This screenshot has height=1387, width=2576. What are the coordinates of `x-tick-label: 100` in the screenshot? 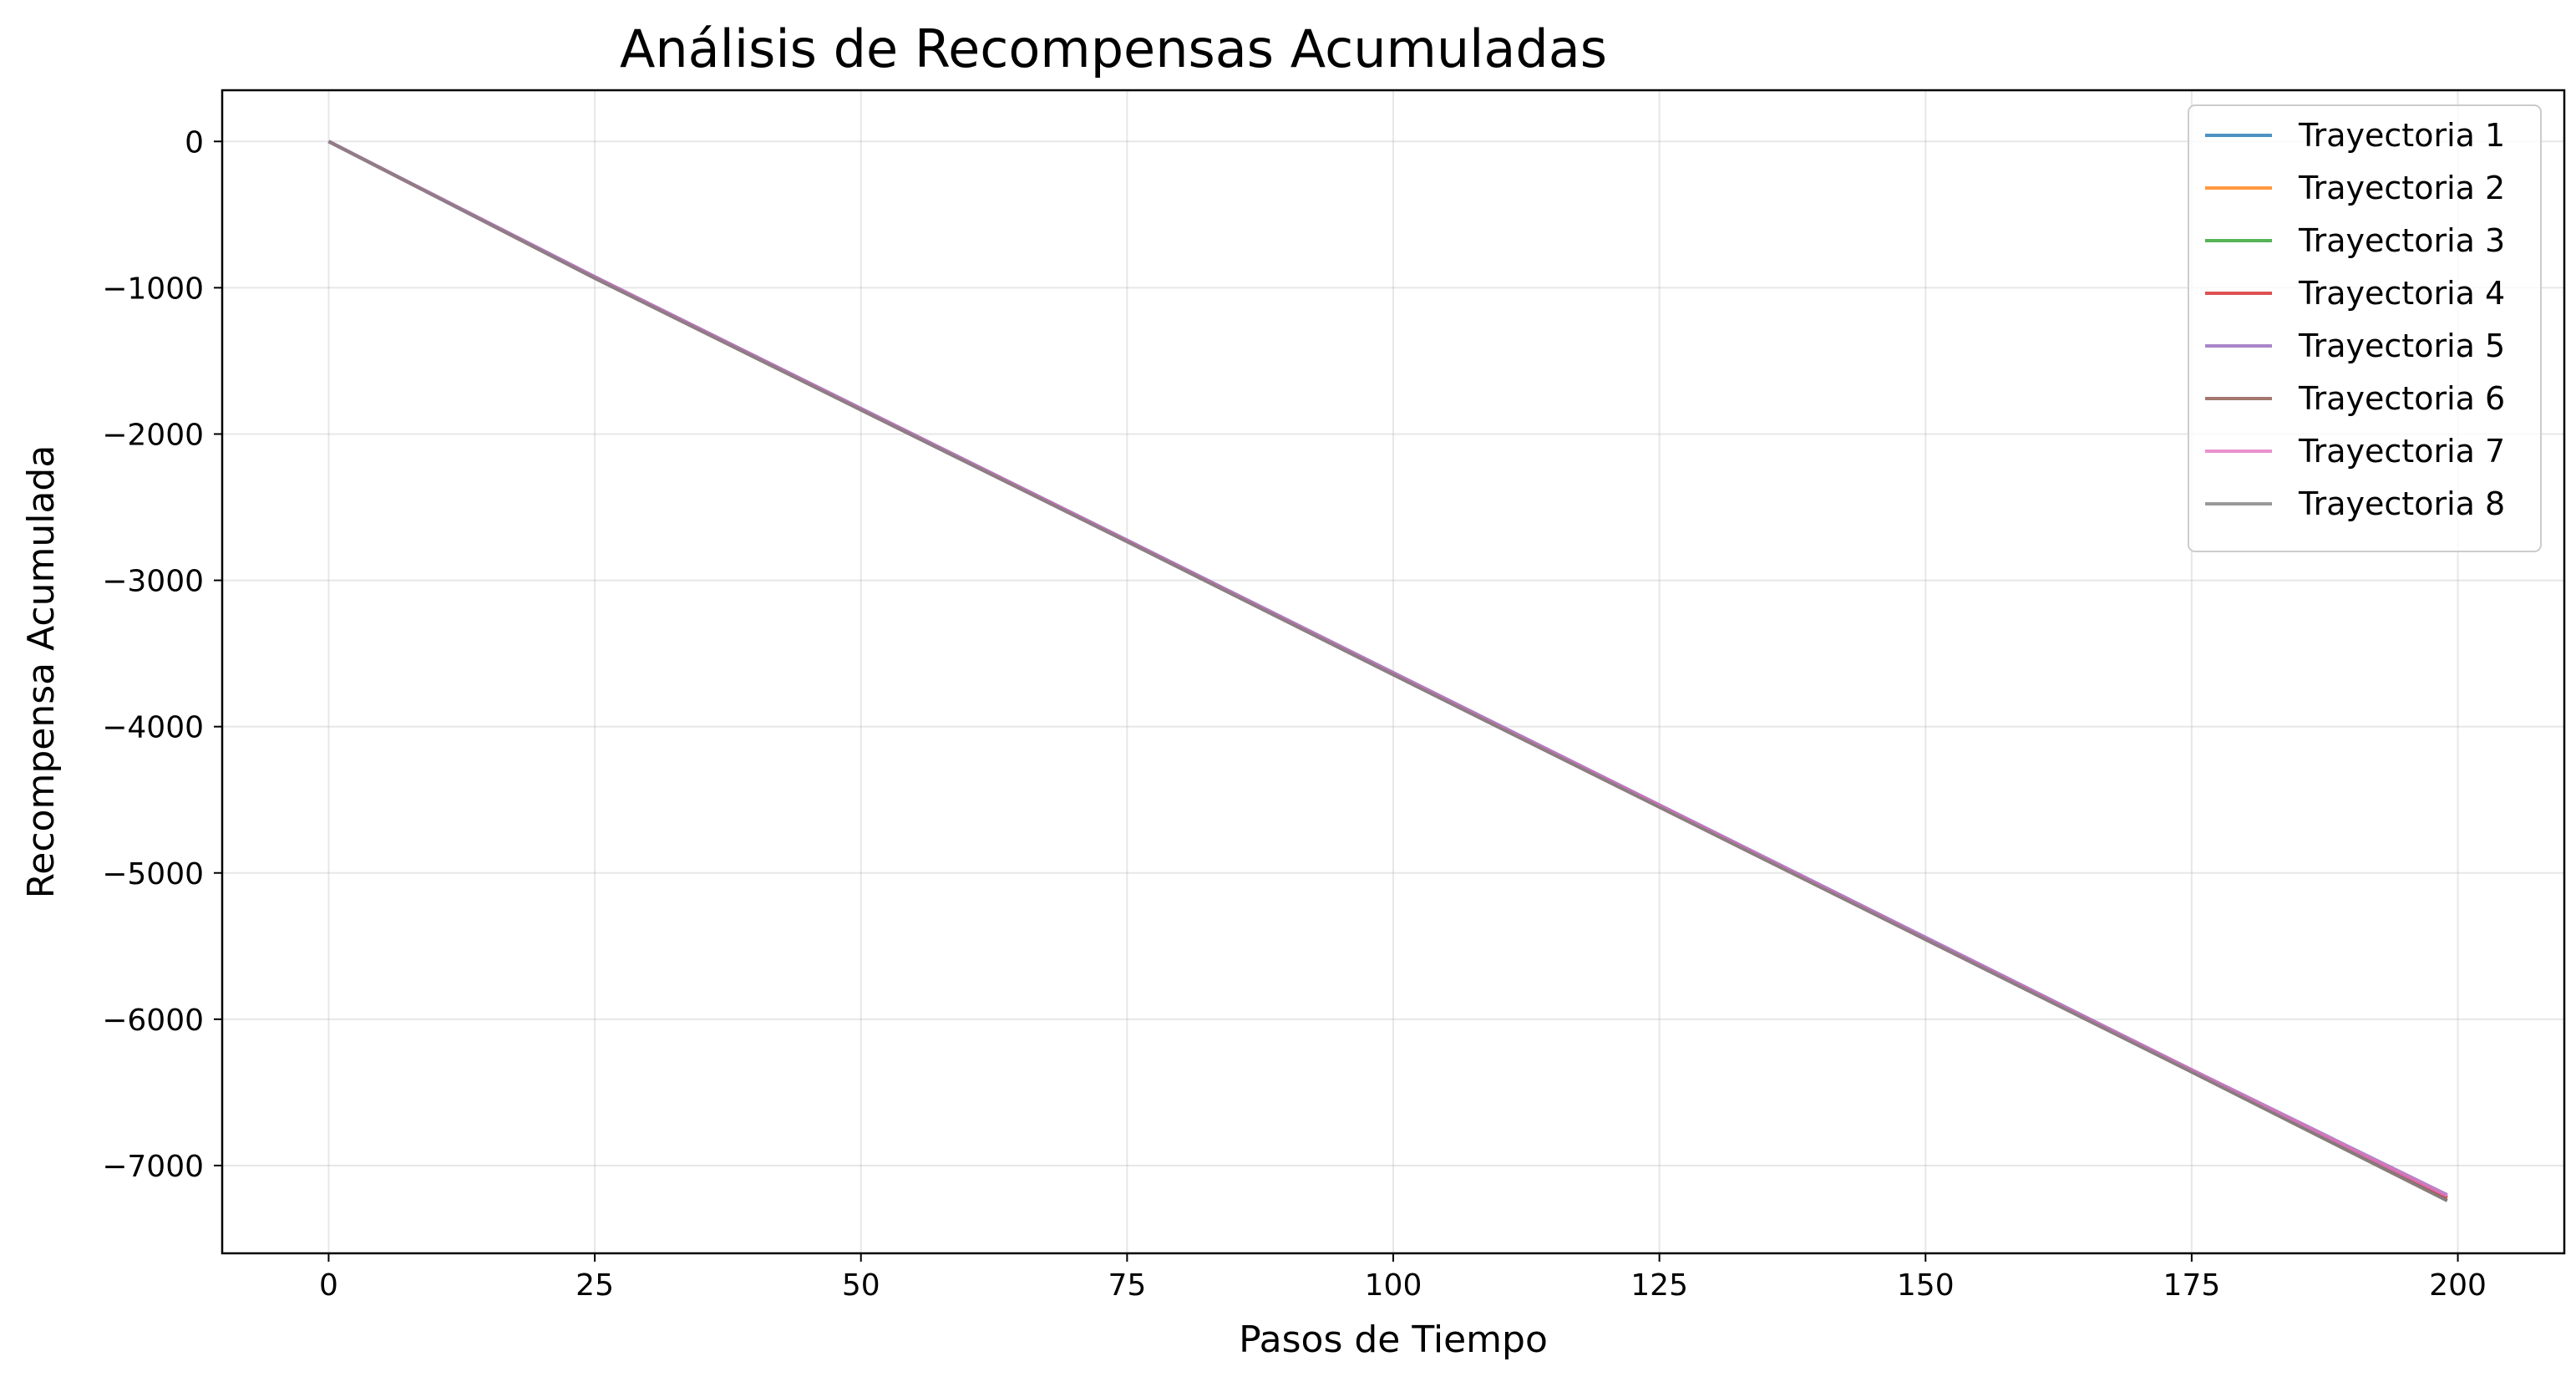 It's located at (1393, 1285).